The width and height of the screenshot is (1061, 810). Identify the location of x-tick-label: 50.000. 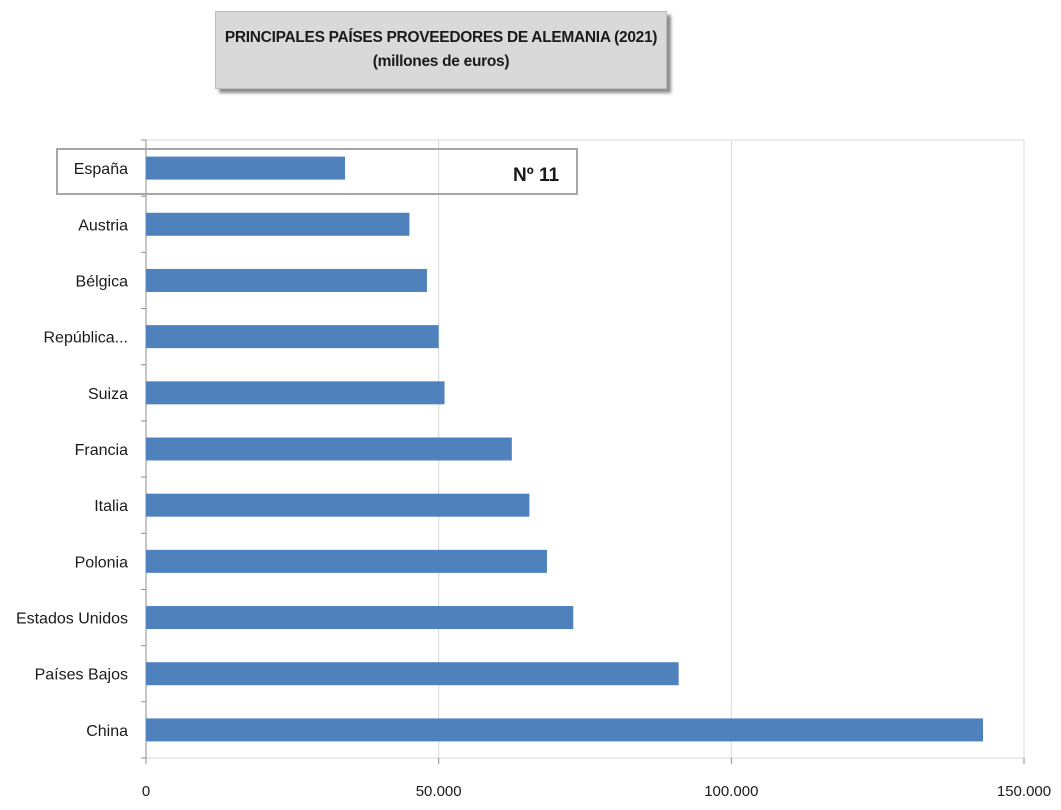
(439, 791).